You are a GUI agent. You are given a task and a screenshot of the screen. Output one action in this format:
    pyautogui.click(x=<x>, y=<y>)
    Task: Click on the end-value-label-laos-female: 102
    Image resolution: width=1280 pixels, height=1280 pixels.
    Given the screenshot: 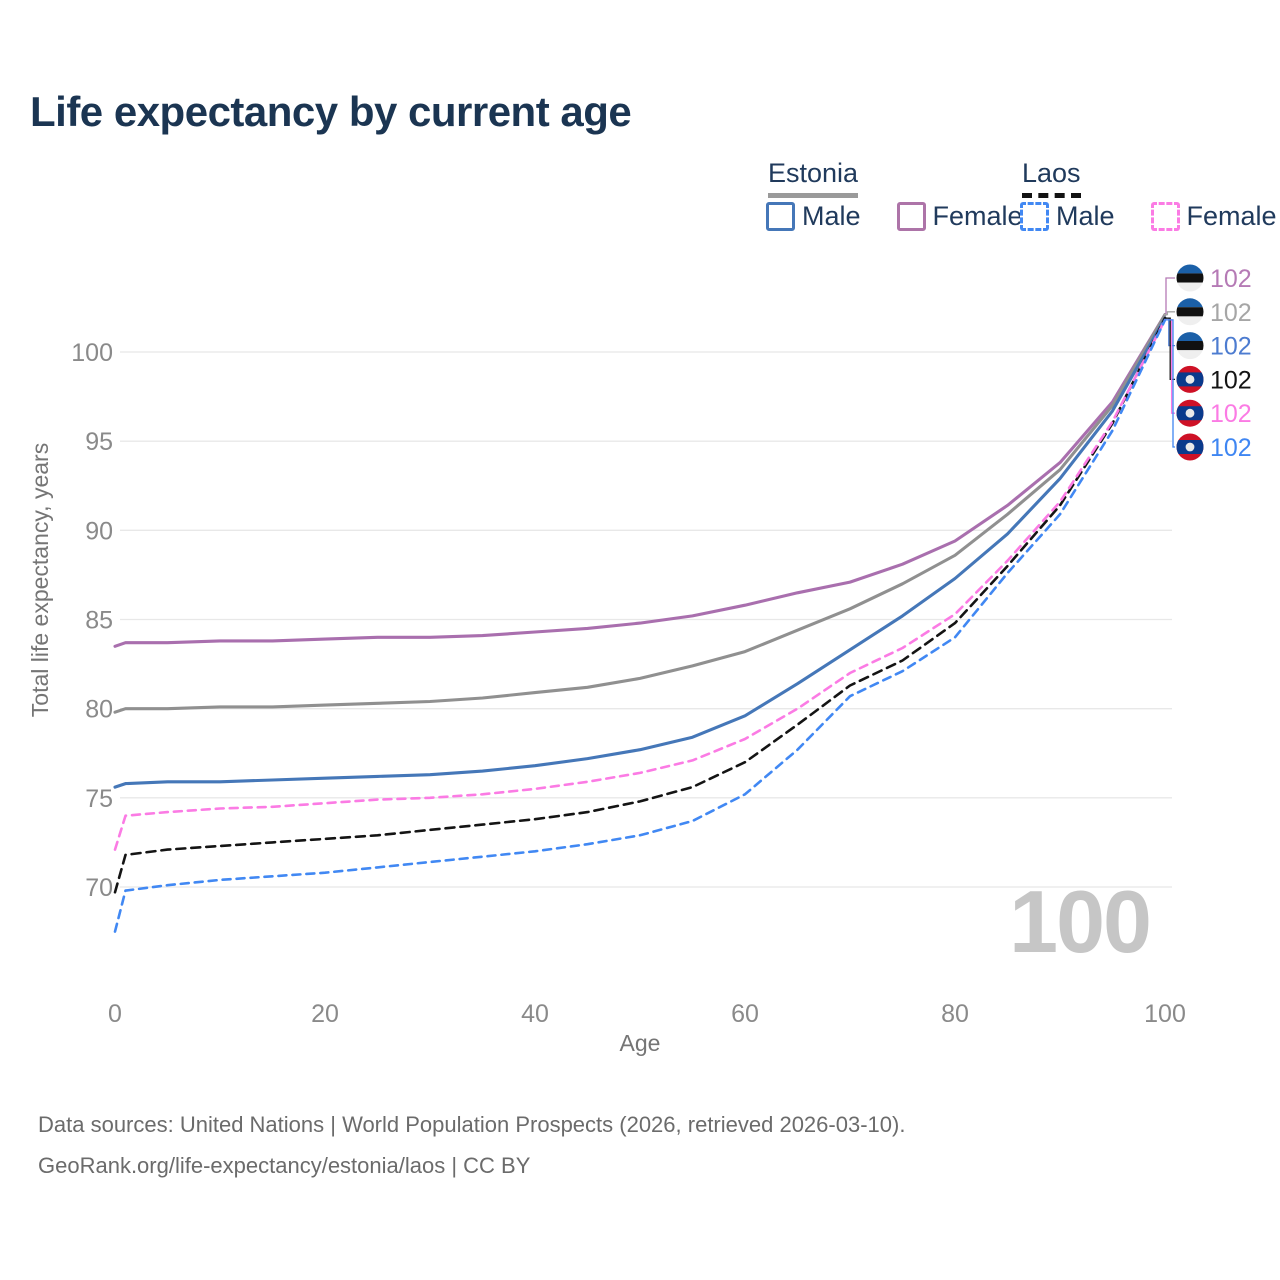 What is the action you would take?
    pyautogui.click(x=1231, y=414)
    